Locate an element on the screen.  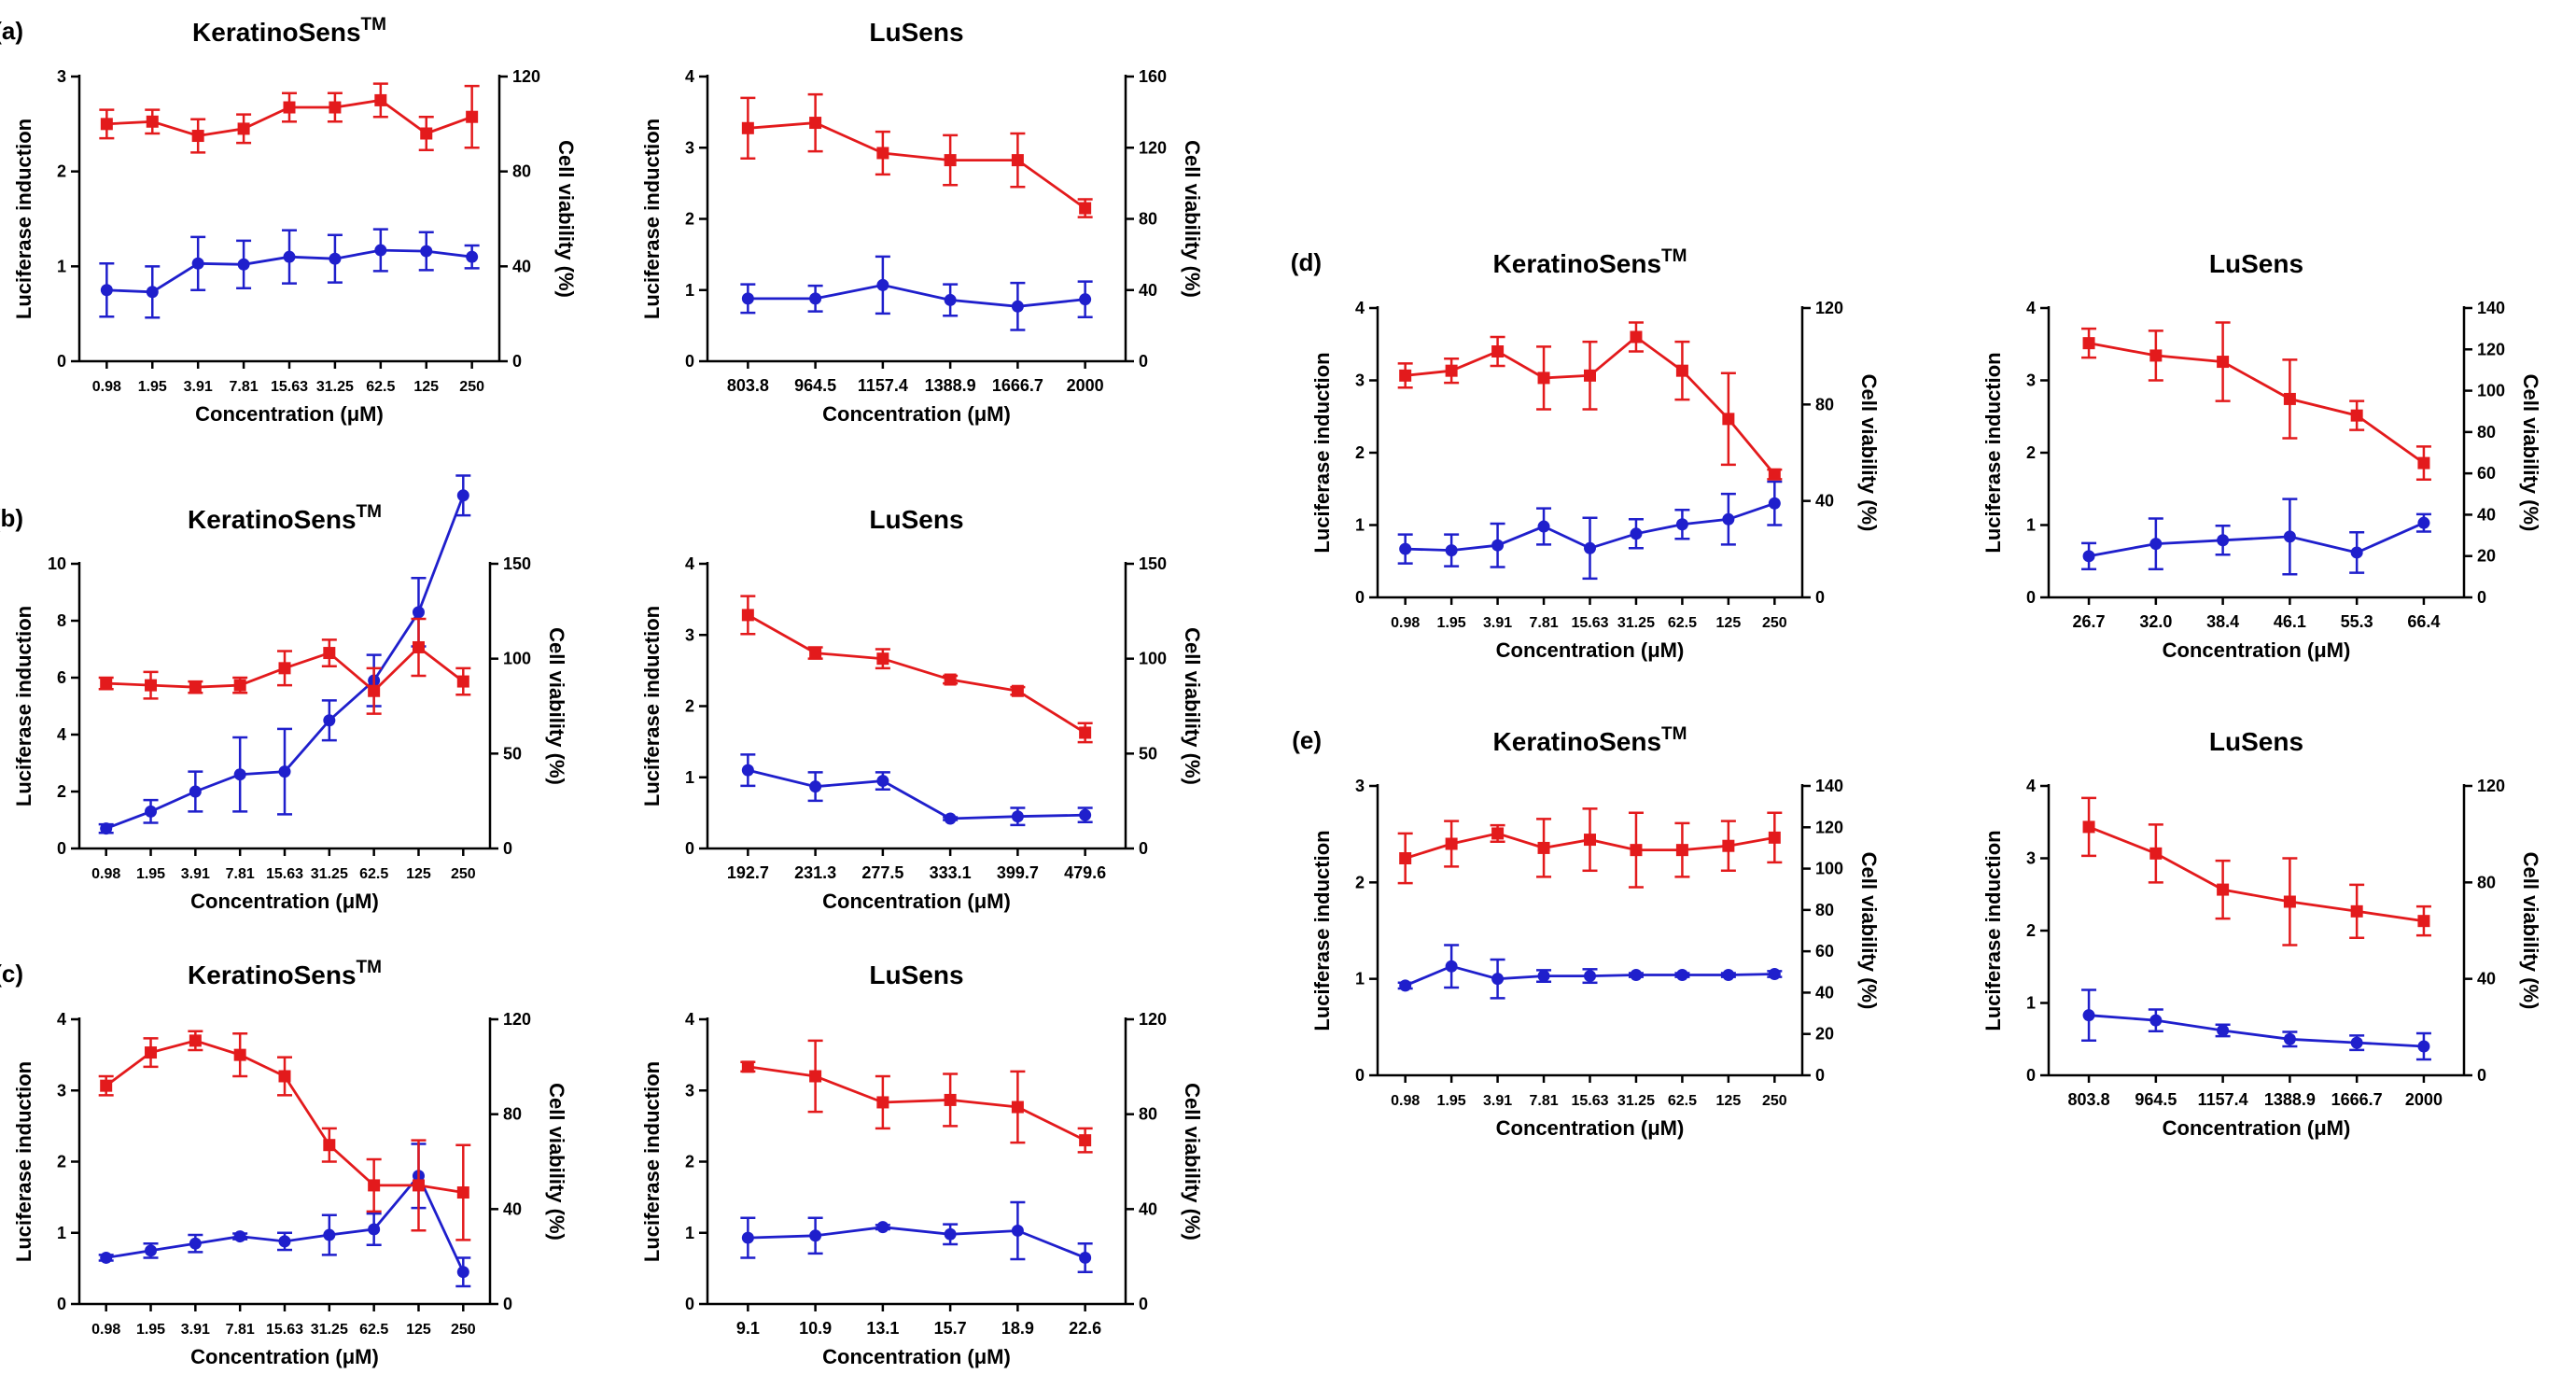
y-right-tick-label: 80 is located at coordinates (1824, 404).